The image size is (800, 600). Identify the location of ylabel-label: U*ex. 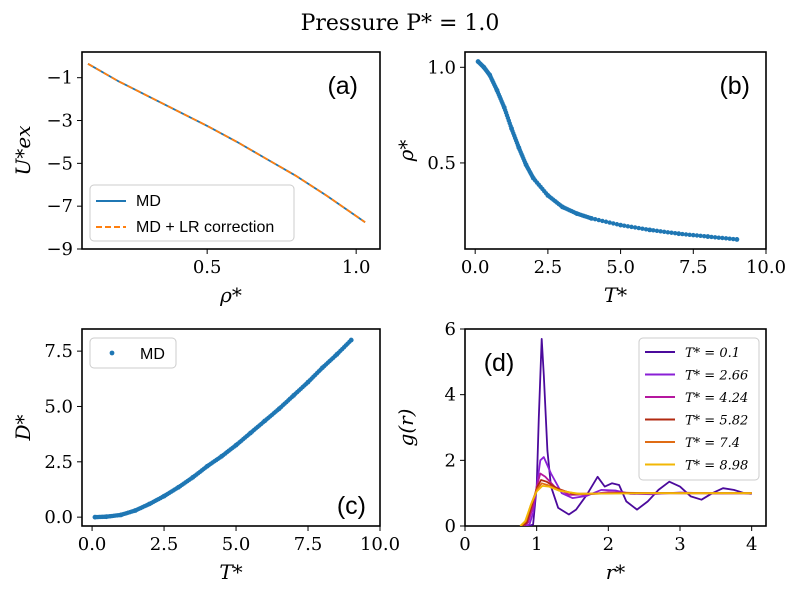
(23, 151).